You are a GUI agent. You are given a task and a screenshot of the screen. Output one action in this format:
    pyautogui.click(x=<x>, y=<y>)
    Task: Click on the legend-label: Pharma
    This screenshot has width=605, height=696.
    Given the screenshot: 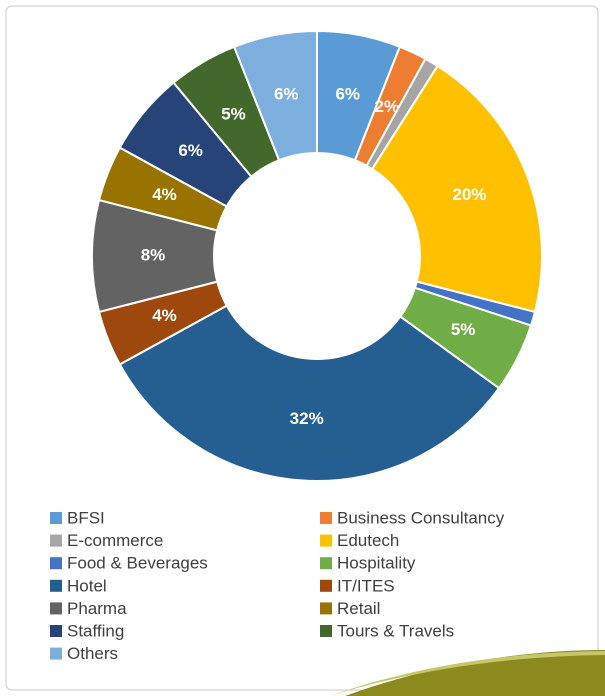 What is the action you would take?
    pyautogui.click(x=97, y=608)
    